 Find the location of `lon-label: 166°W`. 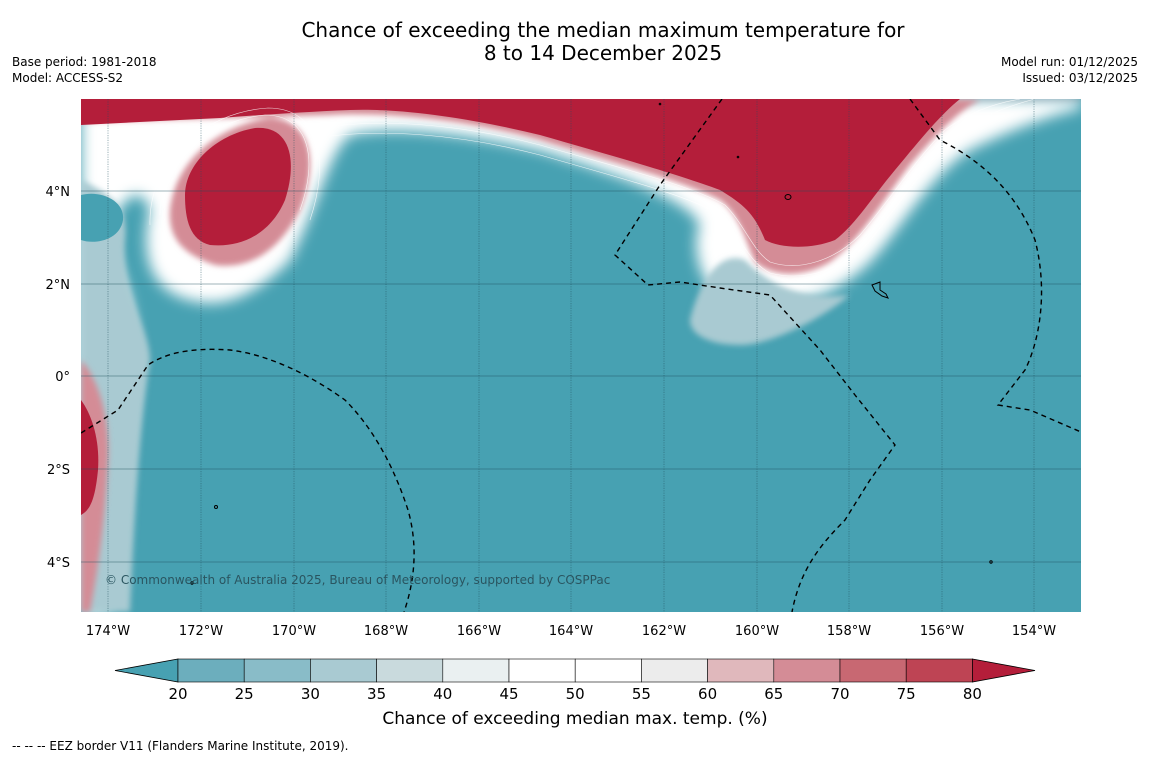

lon-label: 166°W is located at coordinates (479, 631).